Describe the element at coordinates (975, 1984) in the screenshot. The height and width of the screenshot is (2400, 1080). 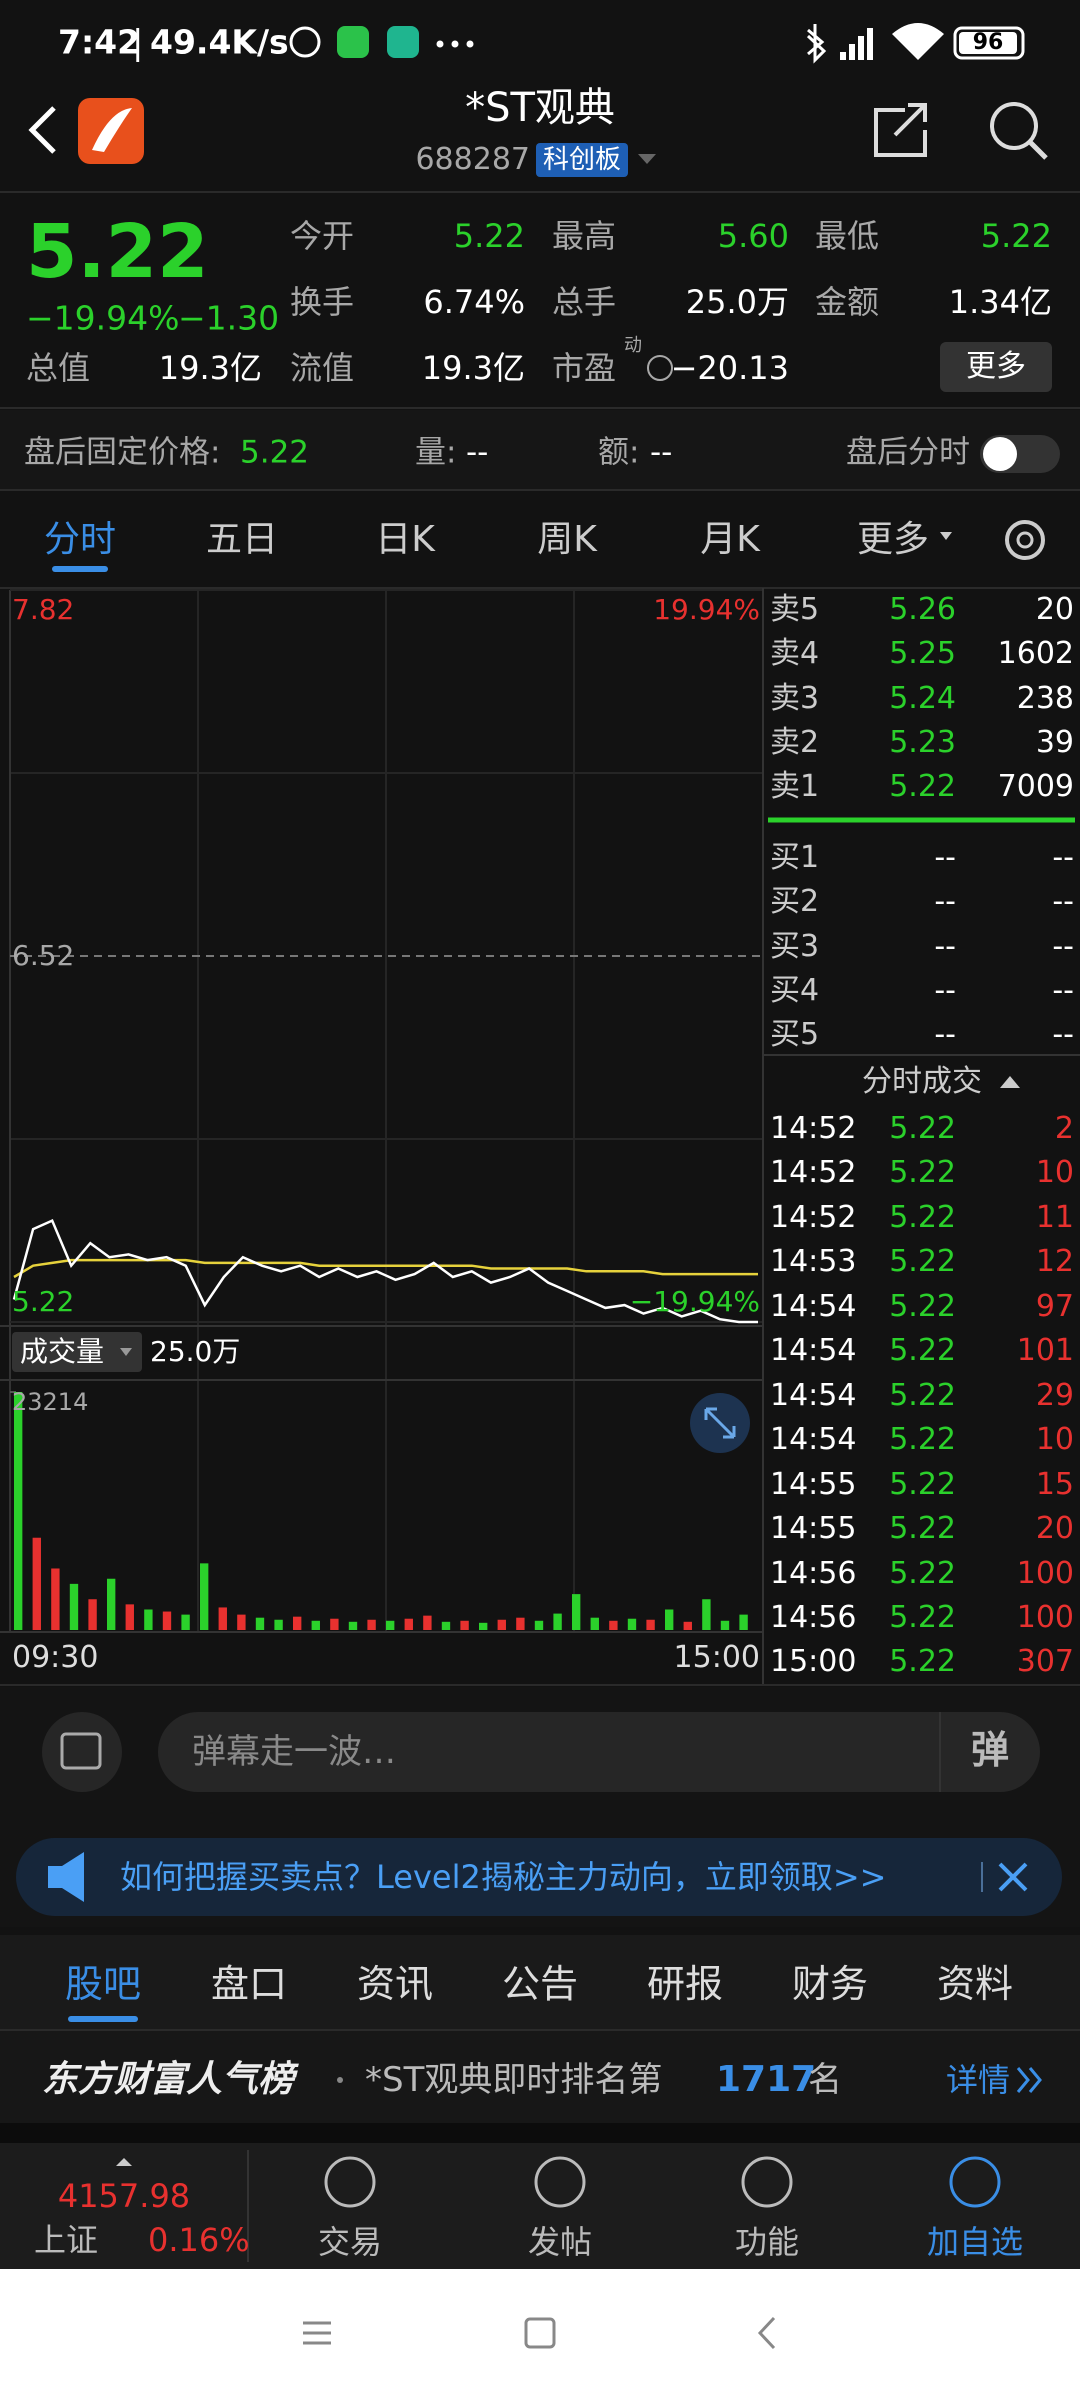
I see `section-tab: 资料` at that location.